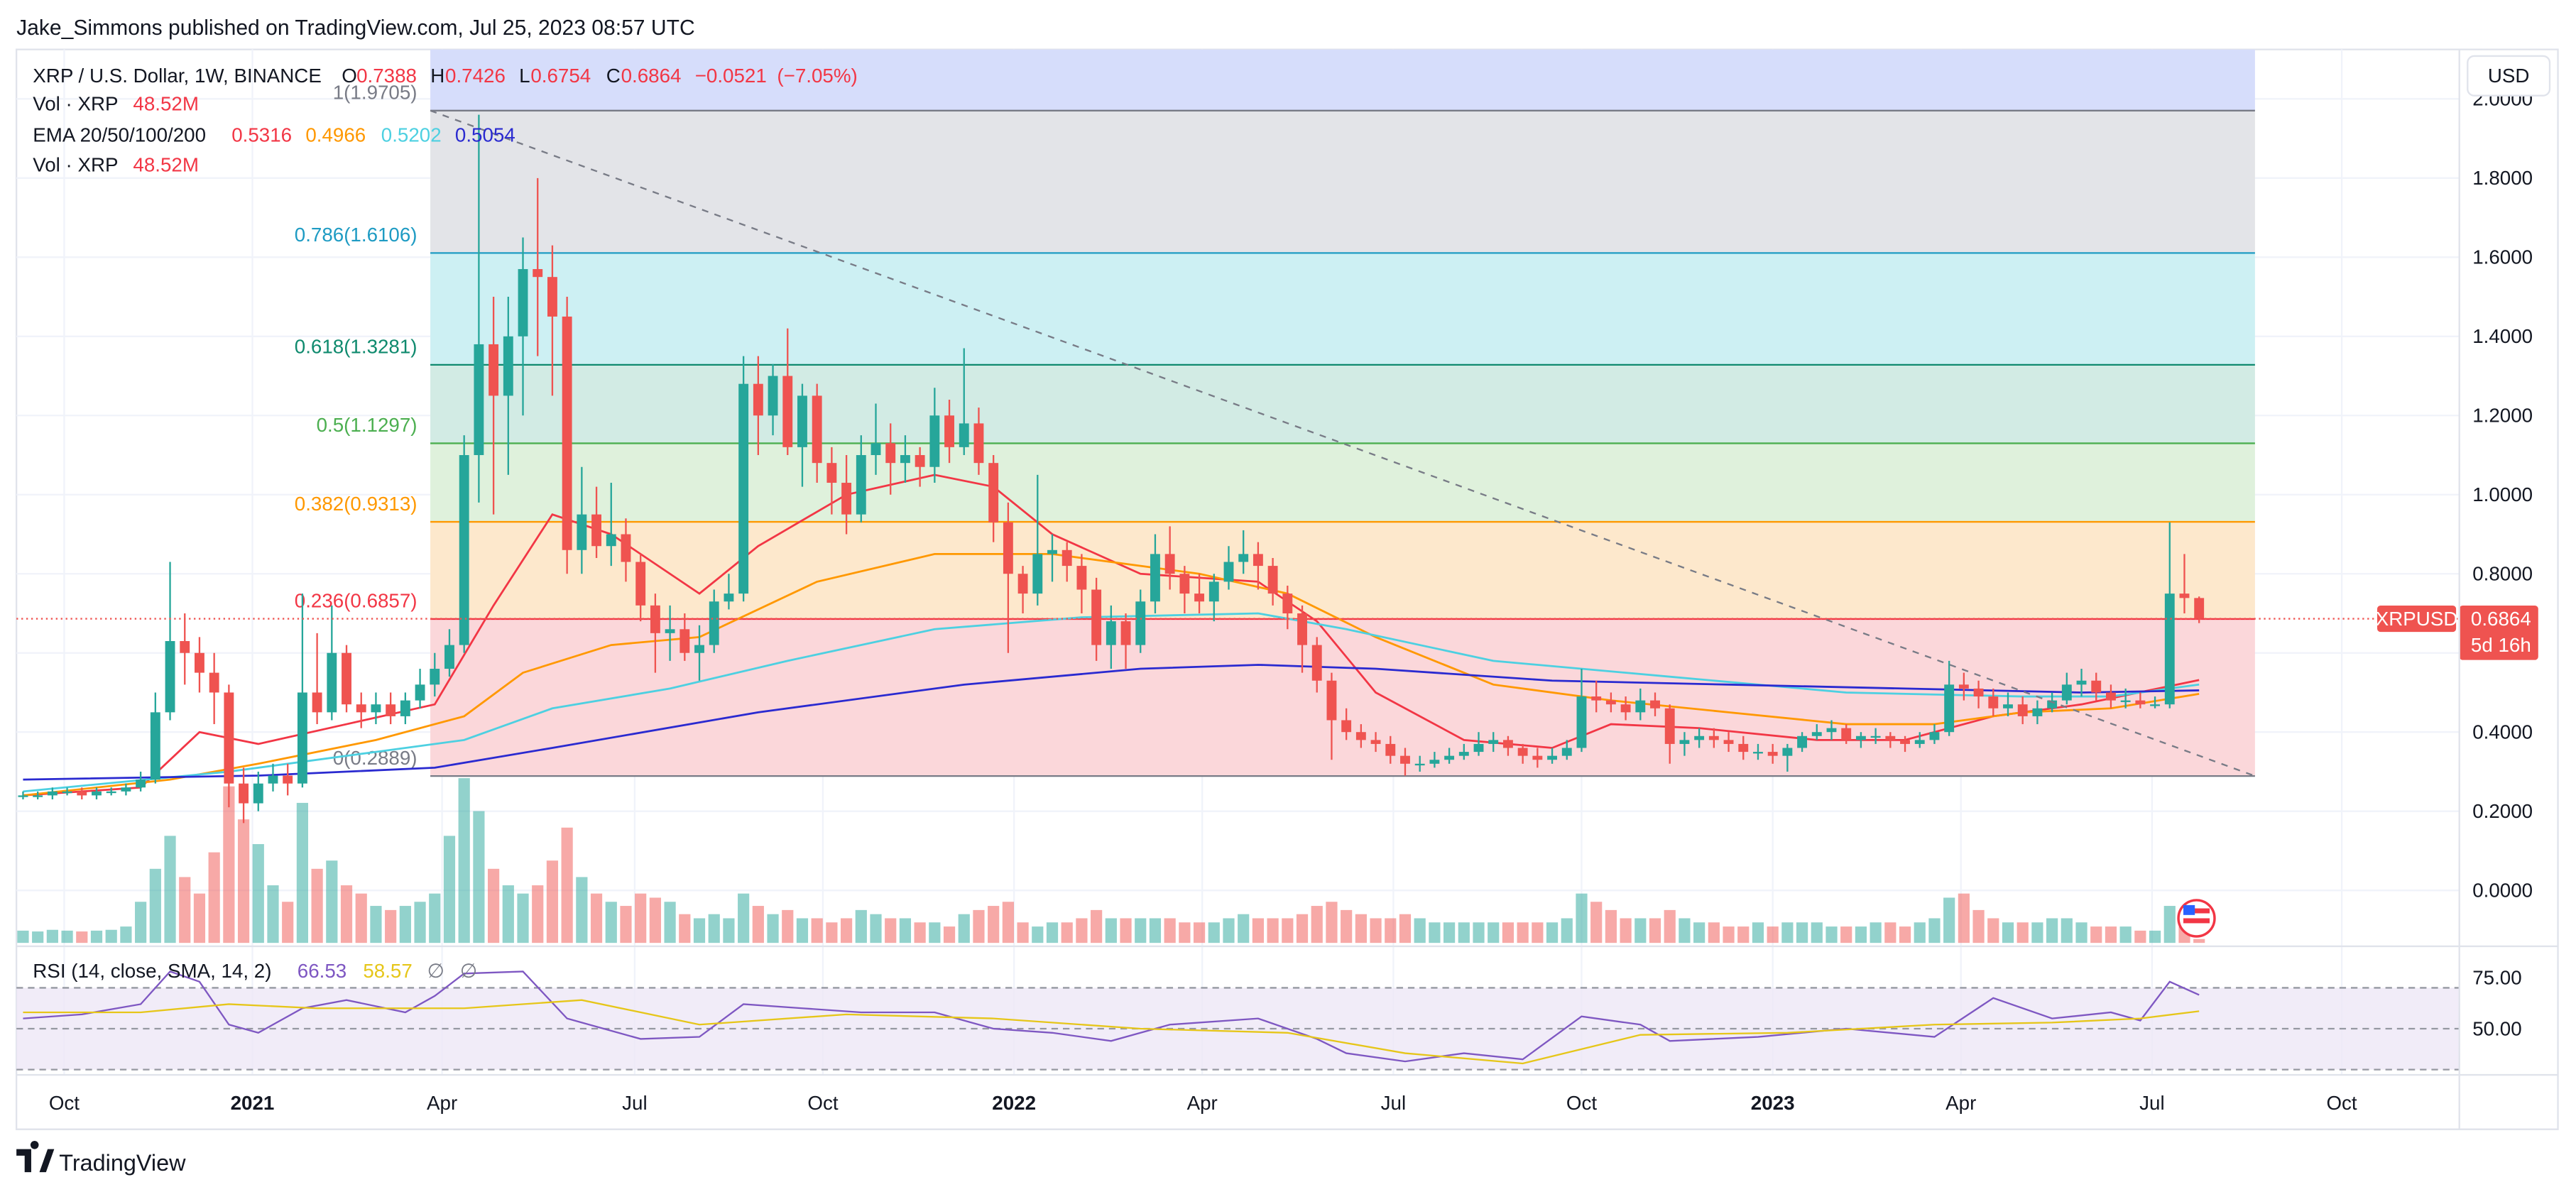  Describe the element at coordinates (356, 601) in the screenshot. I see `fib-label: 0.236(0.6857)` at that location.